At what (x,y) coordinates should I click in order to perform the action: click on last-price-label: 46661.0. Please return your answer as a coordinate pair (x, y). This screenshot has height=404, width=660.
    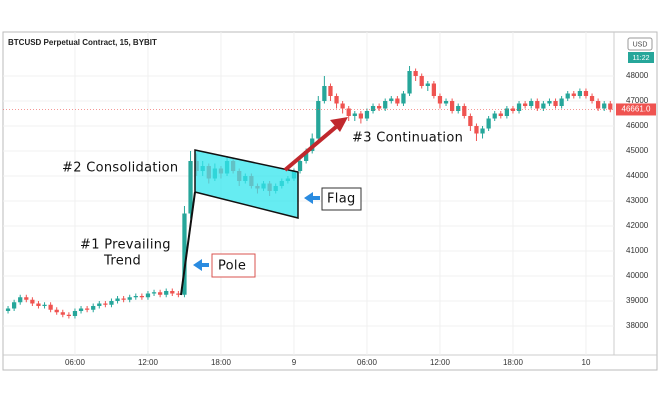
    Looking at the image, I should click on (636, 109).